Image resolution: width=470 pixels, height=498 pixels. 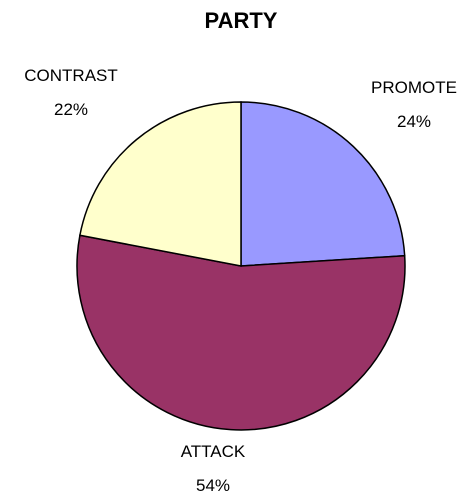 I want to click on slice-label-promote: PROMOTE, so click(x=414, y=87).